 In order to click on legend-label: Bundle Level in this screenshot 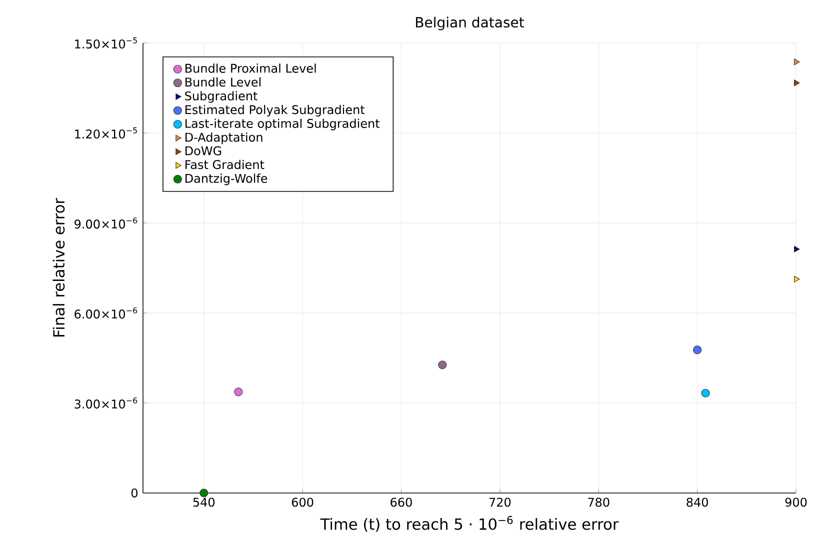, I will do `click(222, 82)`.